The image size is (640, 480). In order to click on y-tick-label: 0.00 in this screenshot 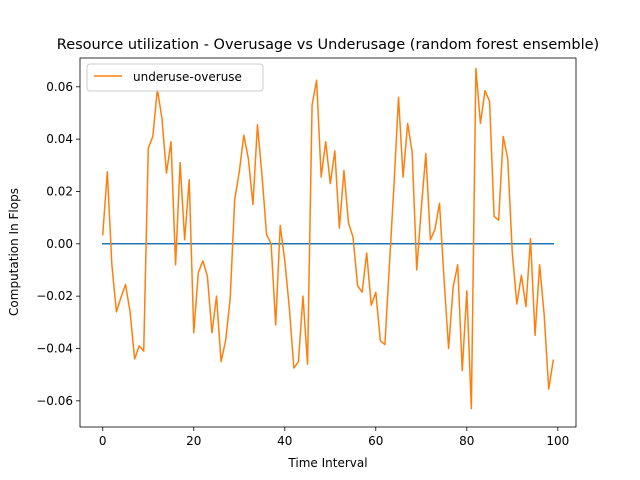, I will do `click(59, 244)`.